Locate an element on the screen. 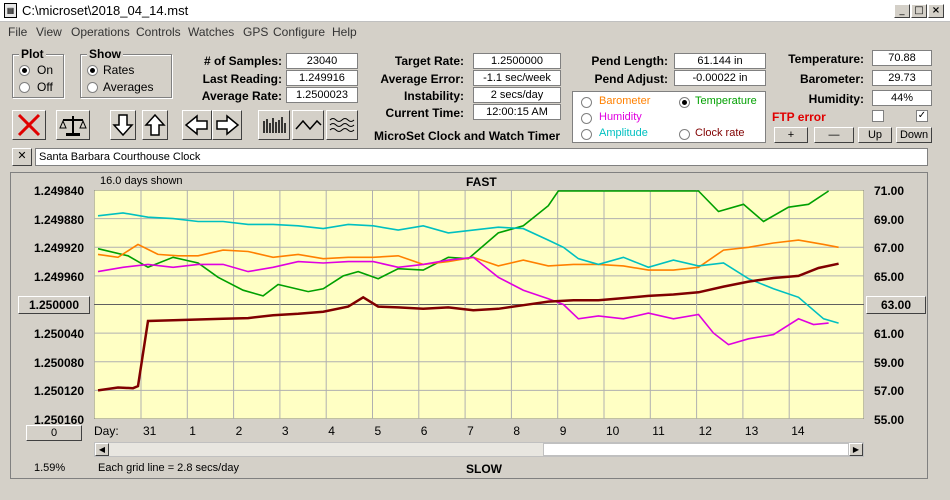 This screenshot has height=500, width=950. wave-line-icon is located at coordinates (308, 125).